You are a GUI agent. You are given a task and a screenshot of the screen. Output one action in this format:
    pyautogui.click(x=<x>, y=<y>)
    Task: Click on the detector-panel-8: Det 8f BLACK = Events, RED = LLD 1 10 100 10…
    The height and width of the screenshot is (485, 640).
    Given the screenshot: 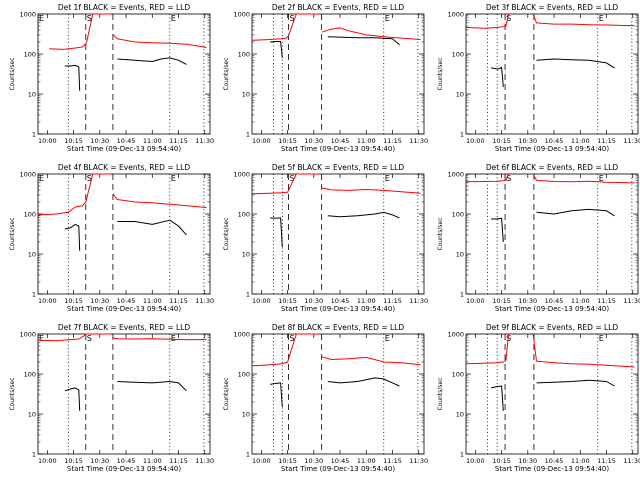 What is the action you would take?
    pyautogui.click(x=325, y=398)
    